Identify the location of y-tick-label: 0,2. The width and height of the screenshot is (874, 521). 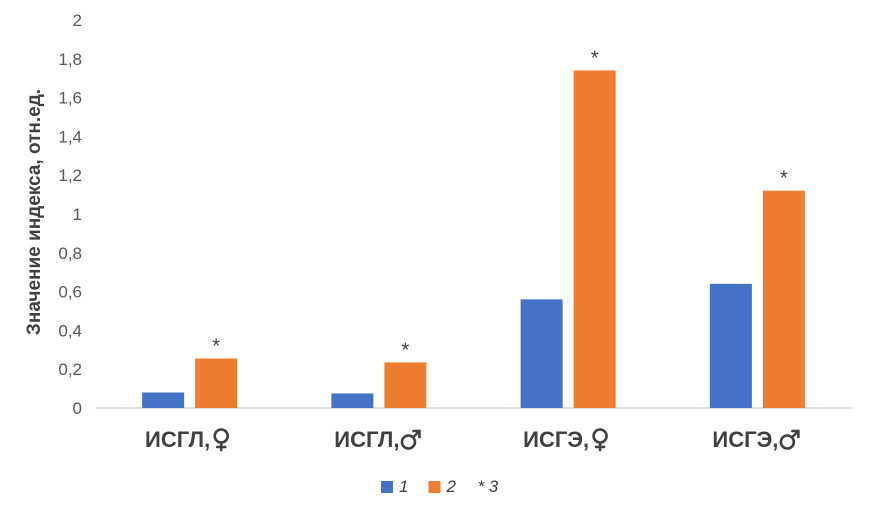
(70, 369).